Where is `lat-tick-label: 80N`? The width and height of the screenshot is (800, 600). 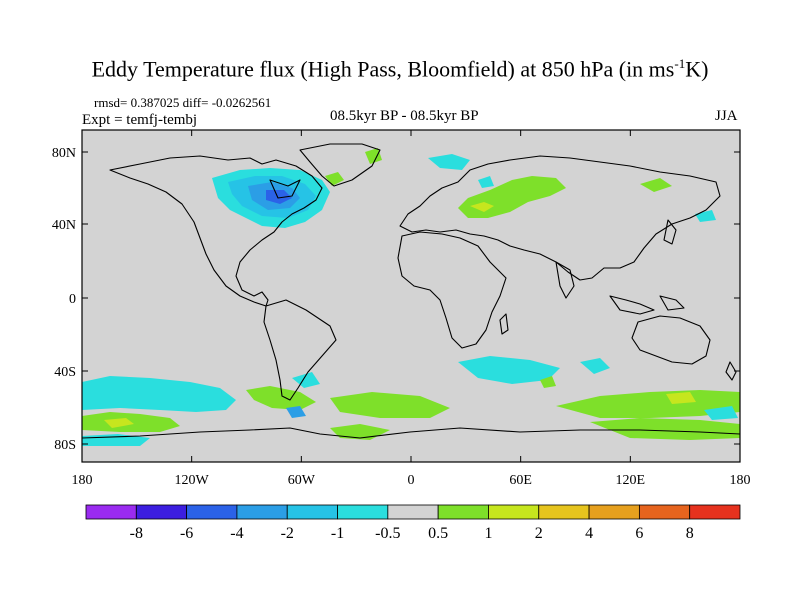
lat-tick-label: 80N is located at coordinates (64, 153).